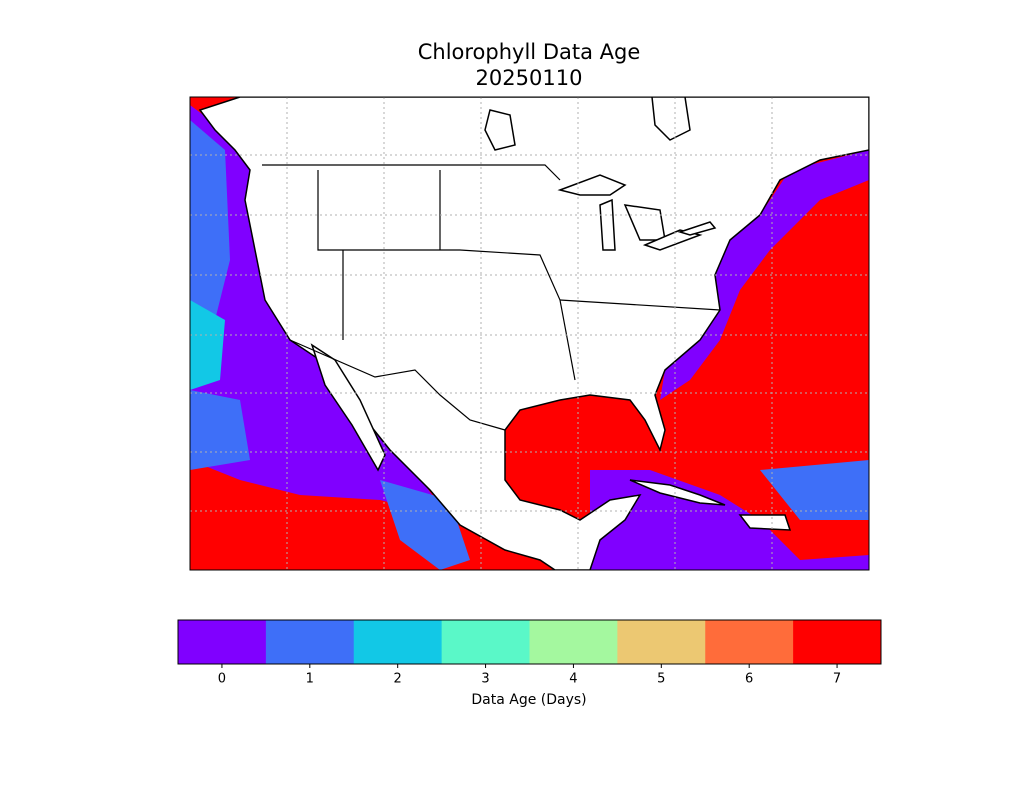  Describe the element at coordinates (398, 679) in the screenshot. I see `tick-label: 2` at that location.